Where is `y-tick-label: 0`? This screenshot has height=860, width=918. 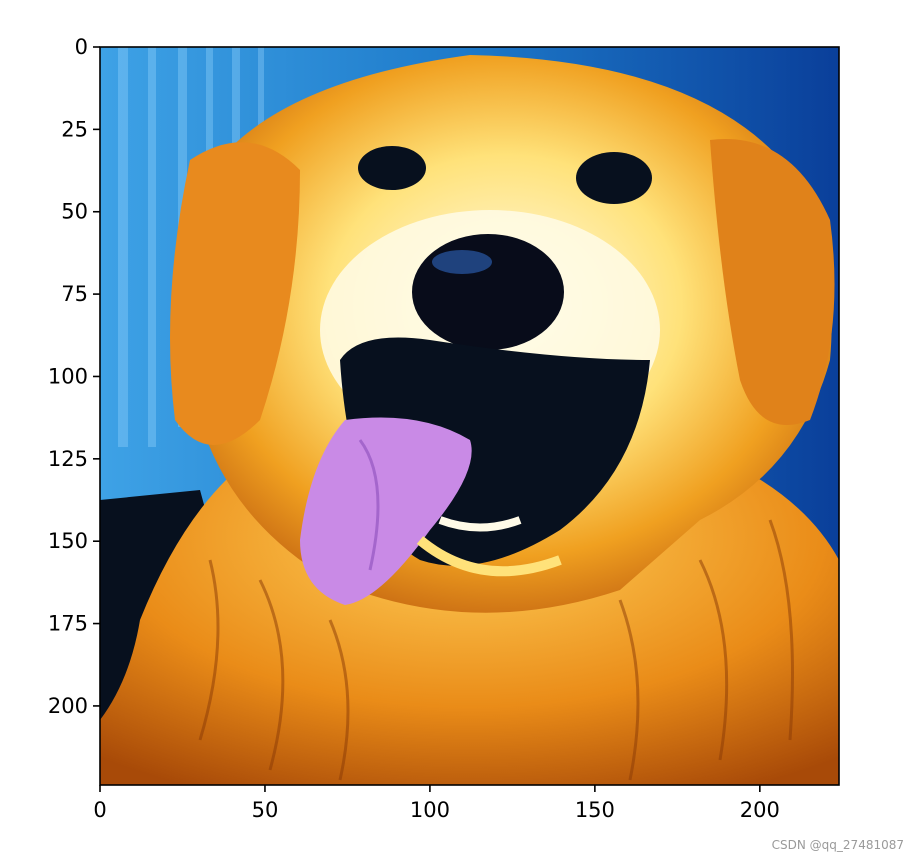
y-tick-label: 0 is located at coordinates (81, 47).